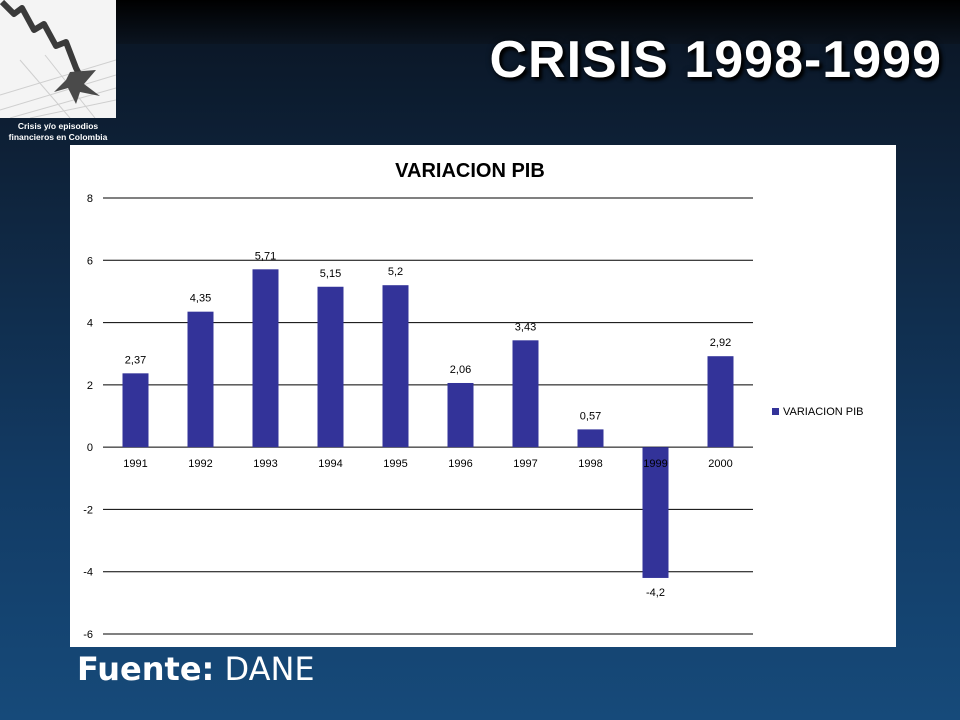 The width and height of the screenshot is (960, 720). I want to click on x-tick-label: 1999, so click(655, 464).